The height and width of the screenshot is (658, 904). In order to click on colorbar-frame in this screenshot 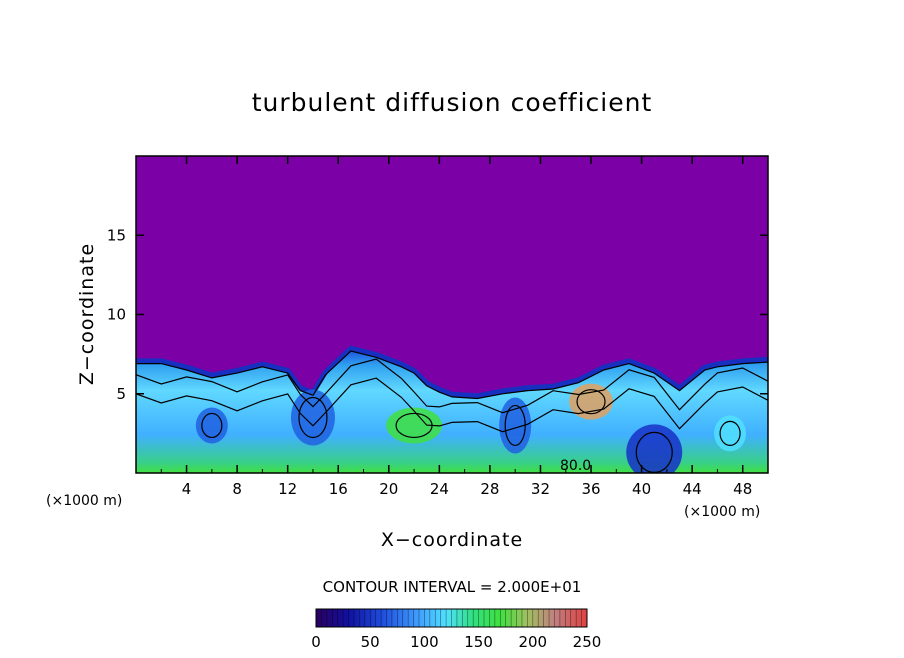, I will do `click(451, 618)`.